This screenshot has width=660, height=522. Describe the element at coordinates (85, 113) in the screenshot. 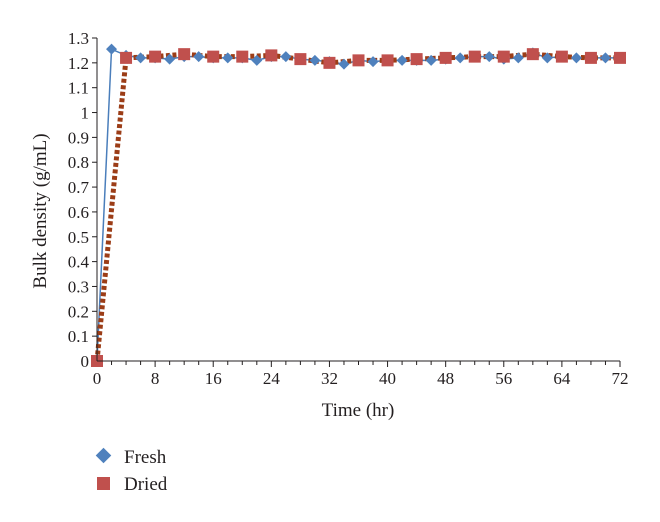

I see `y-tick-label: 1` at that location.